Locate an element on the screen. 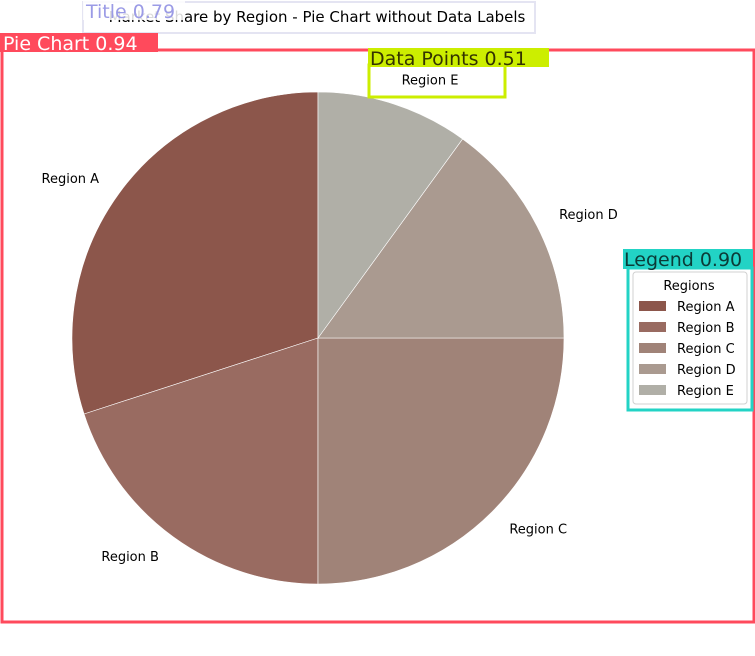 This screenshot has width=755, height=656. legend-swatch-region-b is located at coordinates (652, 327).